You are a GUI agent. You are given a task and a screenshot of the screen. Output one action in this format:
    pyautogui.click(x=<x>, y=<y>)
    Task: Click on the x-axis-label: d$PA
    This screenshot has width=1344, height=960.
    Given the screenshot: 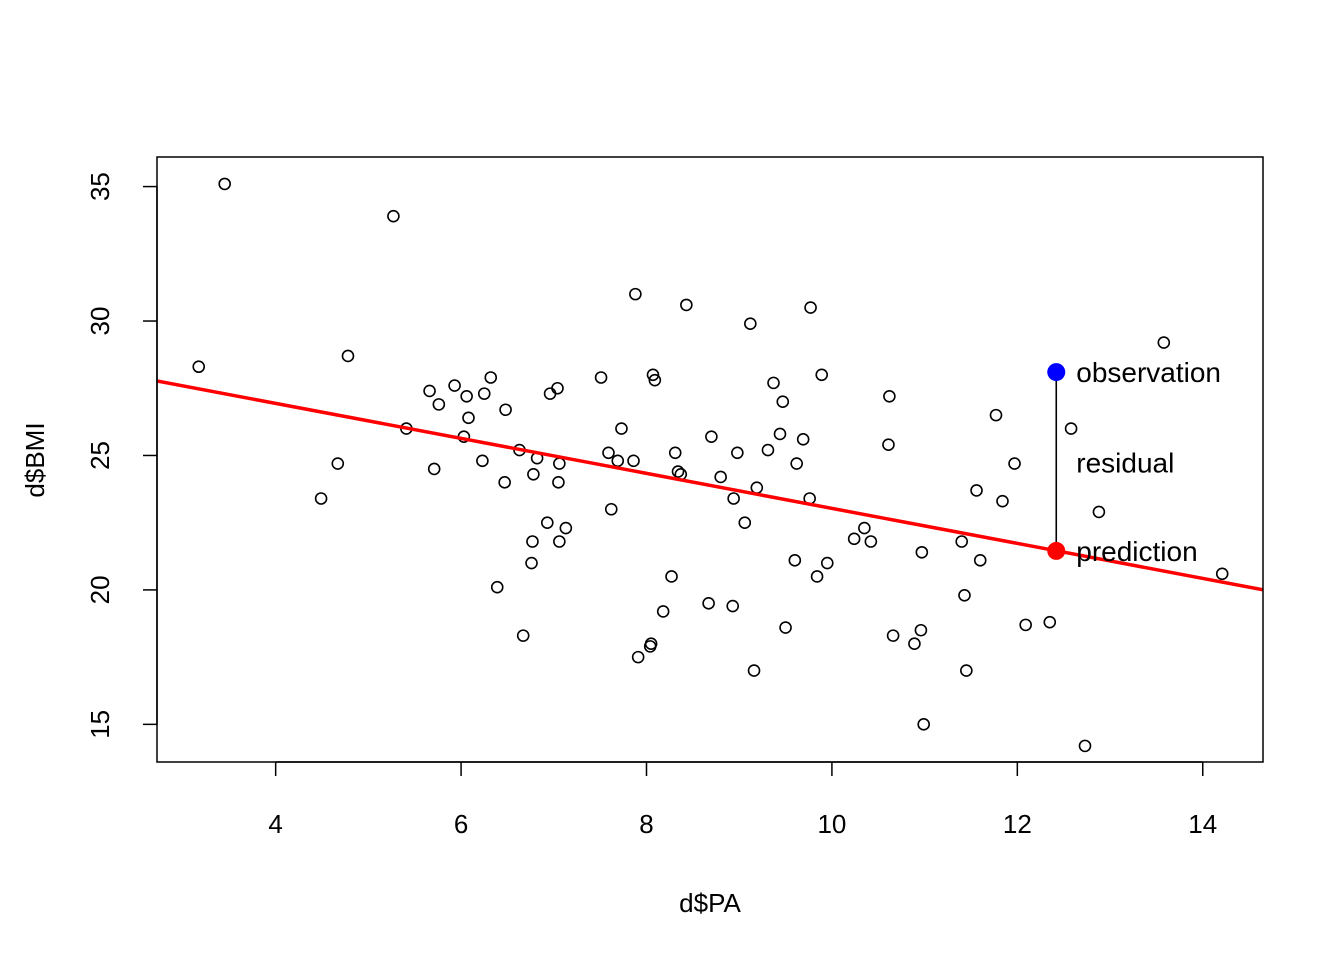 What is the action you would take?
    pyautogui.click(x=710, y=903)
    